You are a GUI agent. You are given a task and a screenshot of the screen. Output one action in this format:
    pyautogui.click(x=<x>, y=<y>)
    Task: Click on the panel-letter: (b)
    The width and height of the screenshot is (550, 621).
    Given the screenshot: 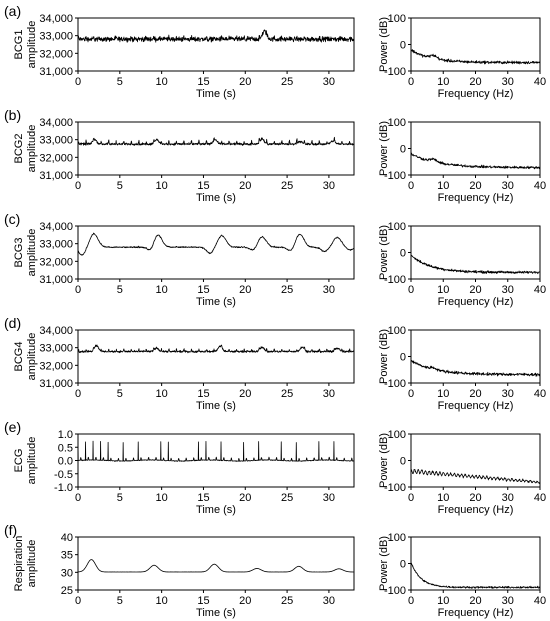 What is the action you would take?
    pyautogui.click(x=12, y=115)
    